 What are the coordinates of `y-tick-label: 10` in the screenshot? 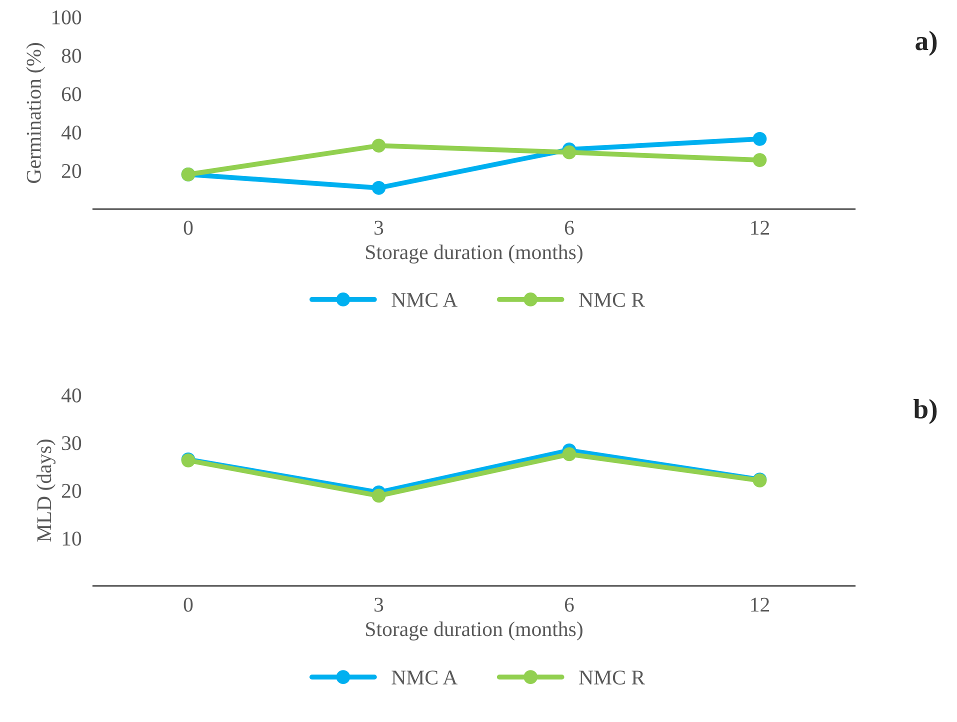 It's located at (72, 539).